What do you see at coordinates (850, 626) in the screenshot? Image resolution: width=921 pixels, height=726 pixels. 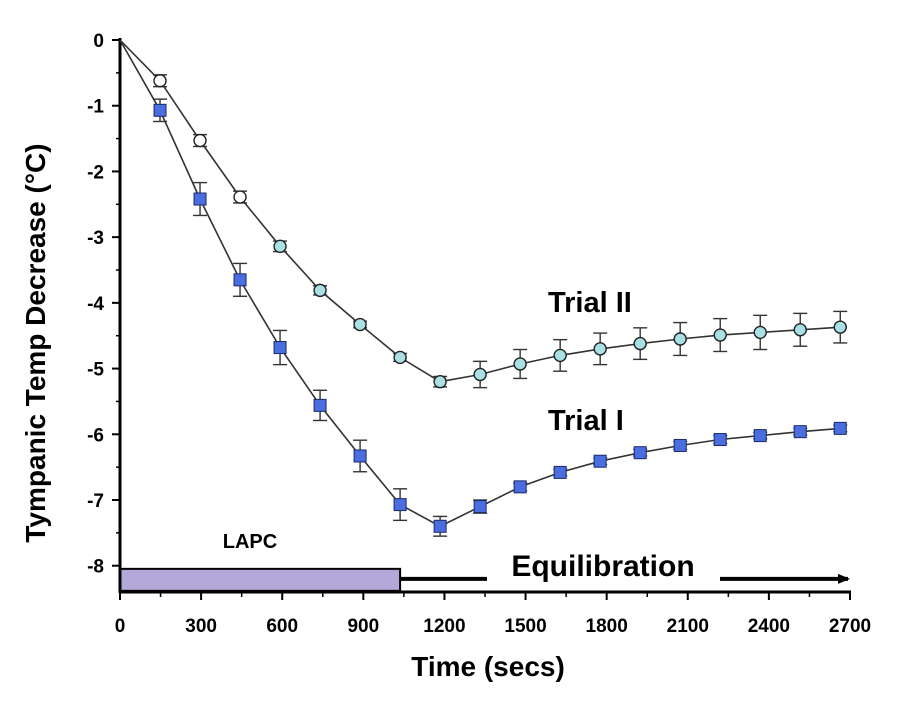 I see `x-tick-label: 2700` at bounding box center [850, 626].